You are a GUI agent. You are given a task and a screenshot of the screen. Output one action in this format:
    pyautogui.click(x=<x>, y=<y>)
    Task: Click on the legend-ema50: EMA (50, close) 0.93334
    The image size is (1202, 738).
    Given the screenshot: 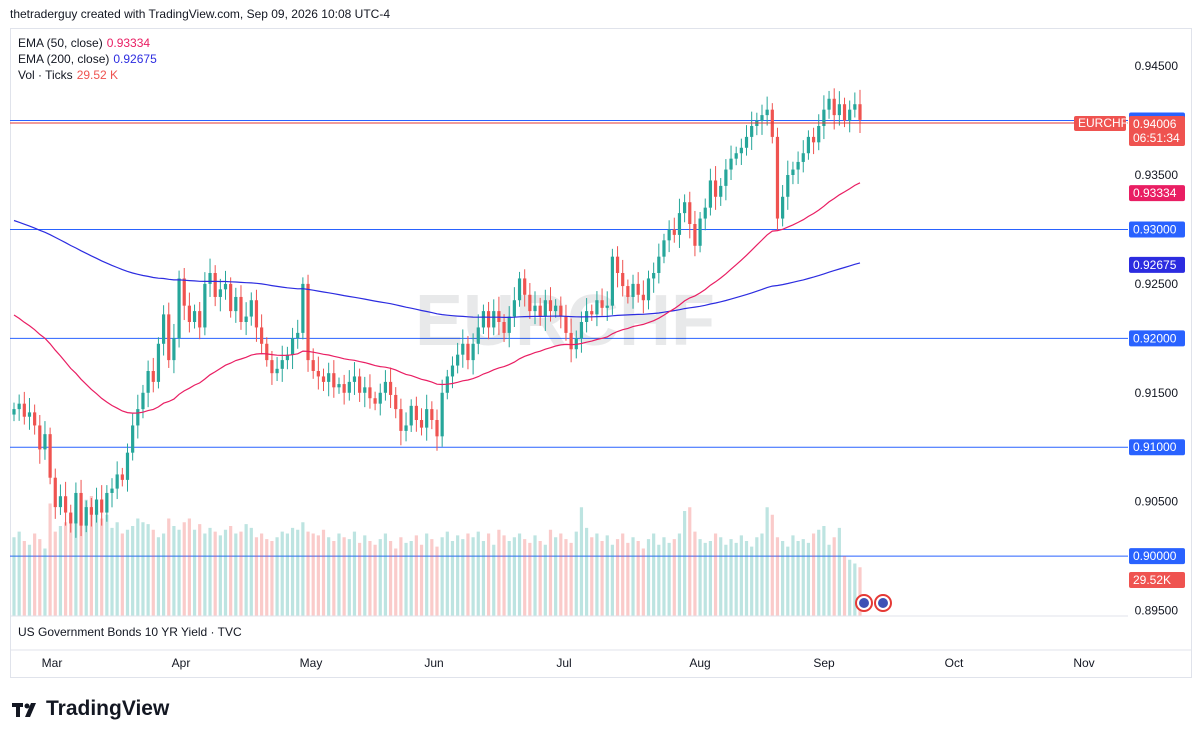 What is the action you would take?
    pyautogui.click(x=84, y=43)
    